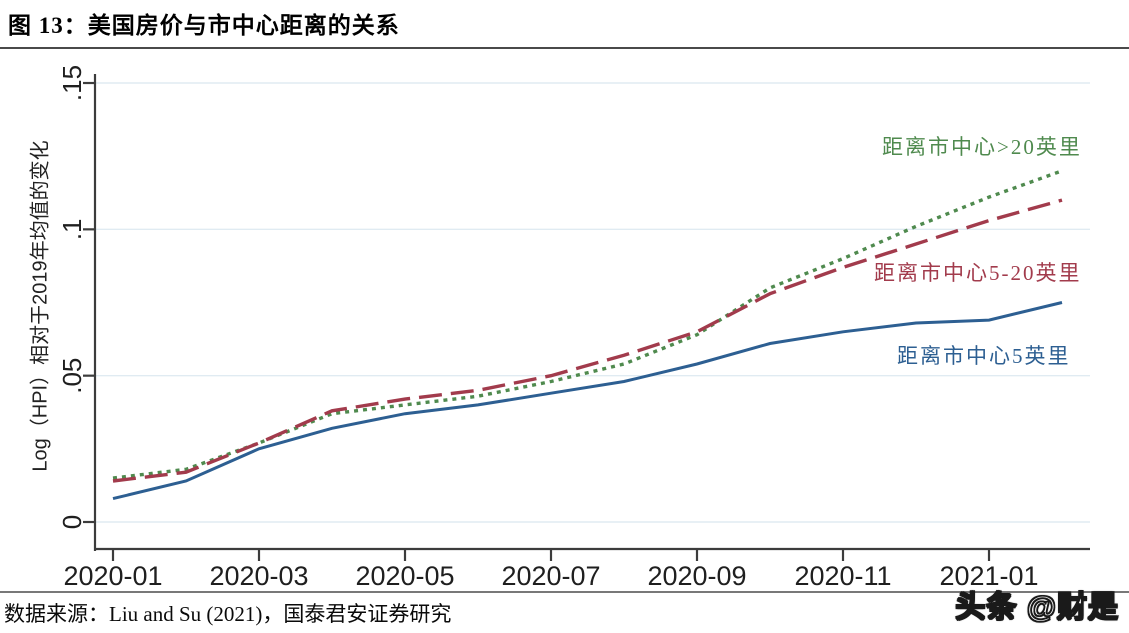 The image size is (1129, 633). Describe the element at coordinates (404, 576) in the screenshot. I see `x-tick-label: 2020-05` at that location.